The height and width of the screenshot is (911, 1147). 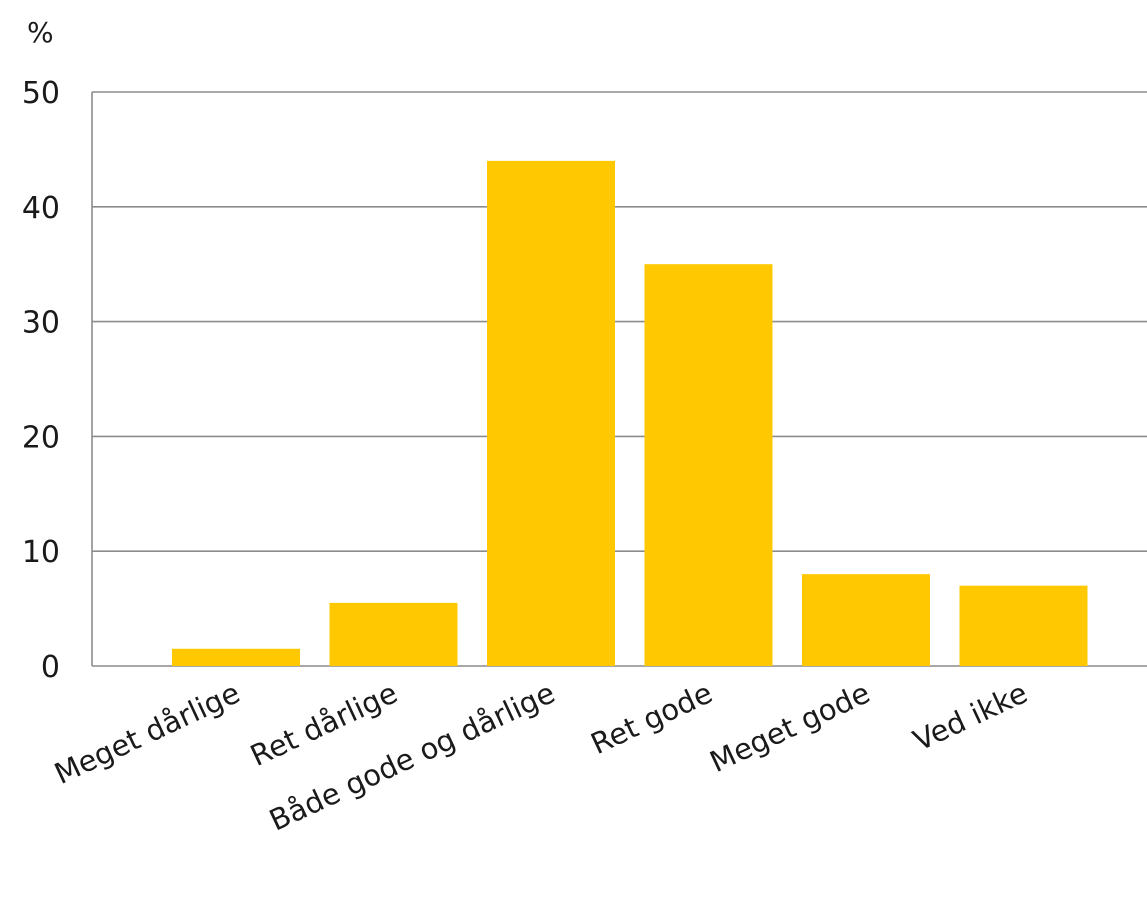 I want to click on x-tick-label: Både gode og dårlige, so click(x=412, y=757).